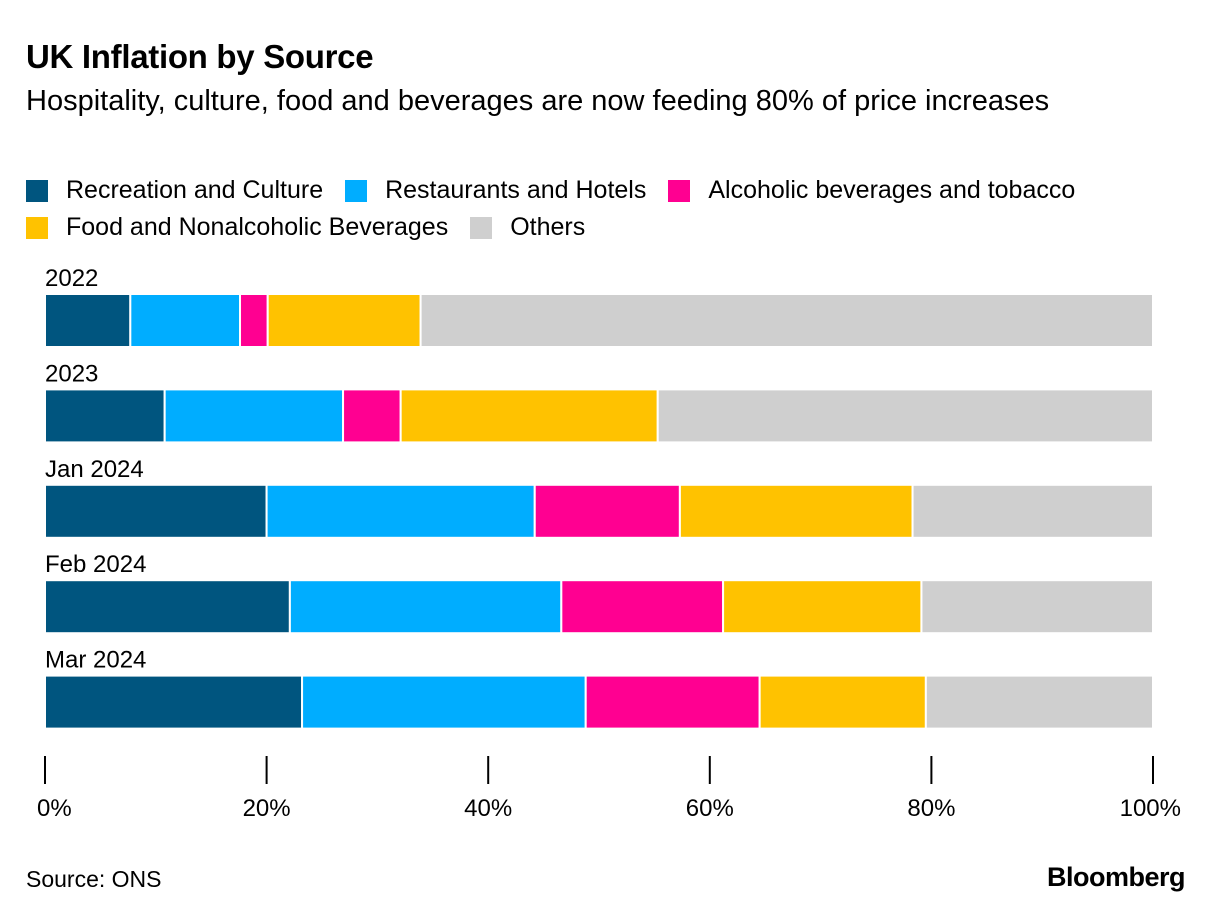  What do you see at coordinates (672, 702) in the screenshot?
I see `bar-segment-mar-2024-alcoholic-beverages-and-tobacco` at bounding box center [672, 702].